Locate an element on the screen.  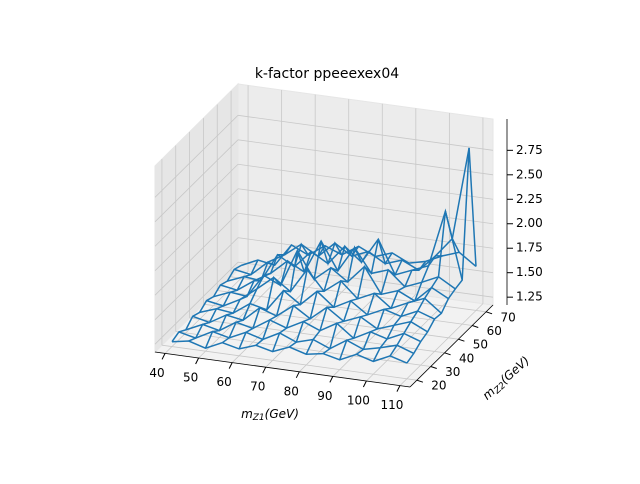
y-label-unit: (GeV) is located at coordinates (514, 369).